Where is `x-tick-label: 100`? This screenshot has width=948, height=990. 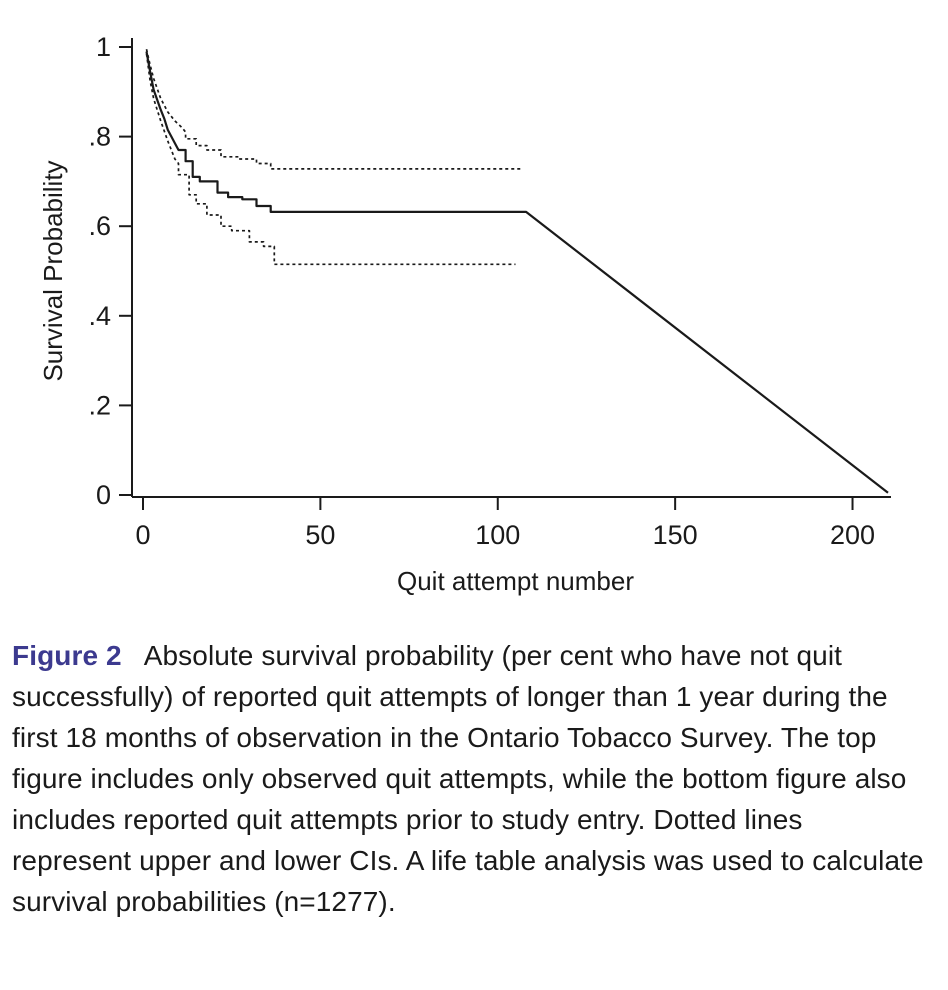 x-tick-label: 100 is located at coordinates (497, 535).